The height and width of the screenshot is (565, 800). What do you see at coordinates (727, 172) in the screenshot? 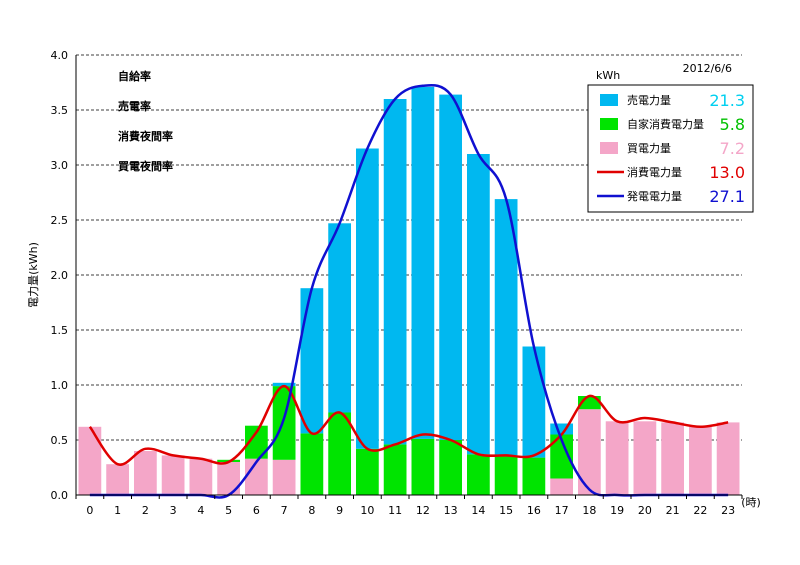
I see `legend-total: 13.0` at bounding box center [727, 172].